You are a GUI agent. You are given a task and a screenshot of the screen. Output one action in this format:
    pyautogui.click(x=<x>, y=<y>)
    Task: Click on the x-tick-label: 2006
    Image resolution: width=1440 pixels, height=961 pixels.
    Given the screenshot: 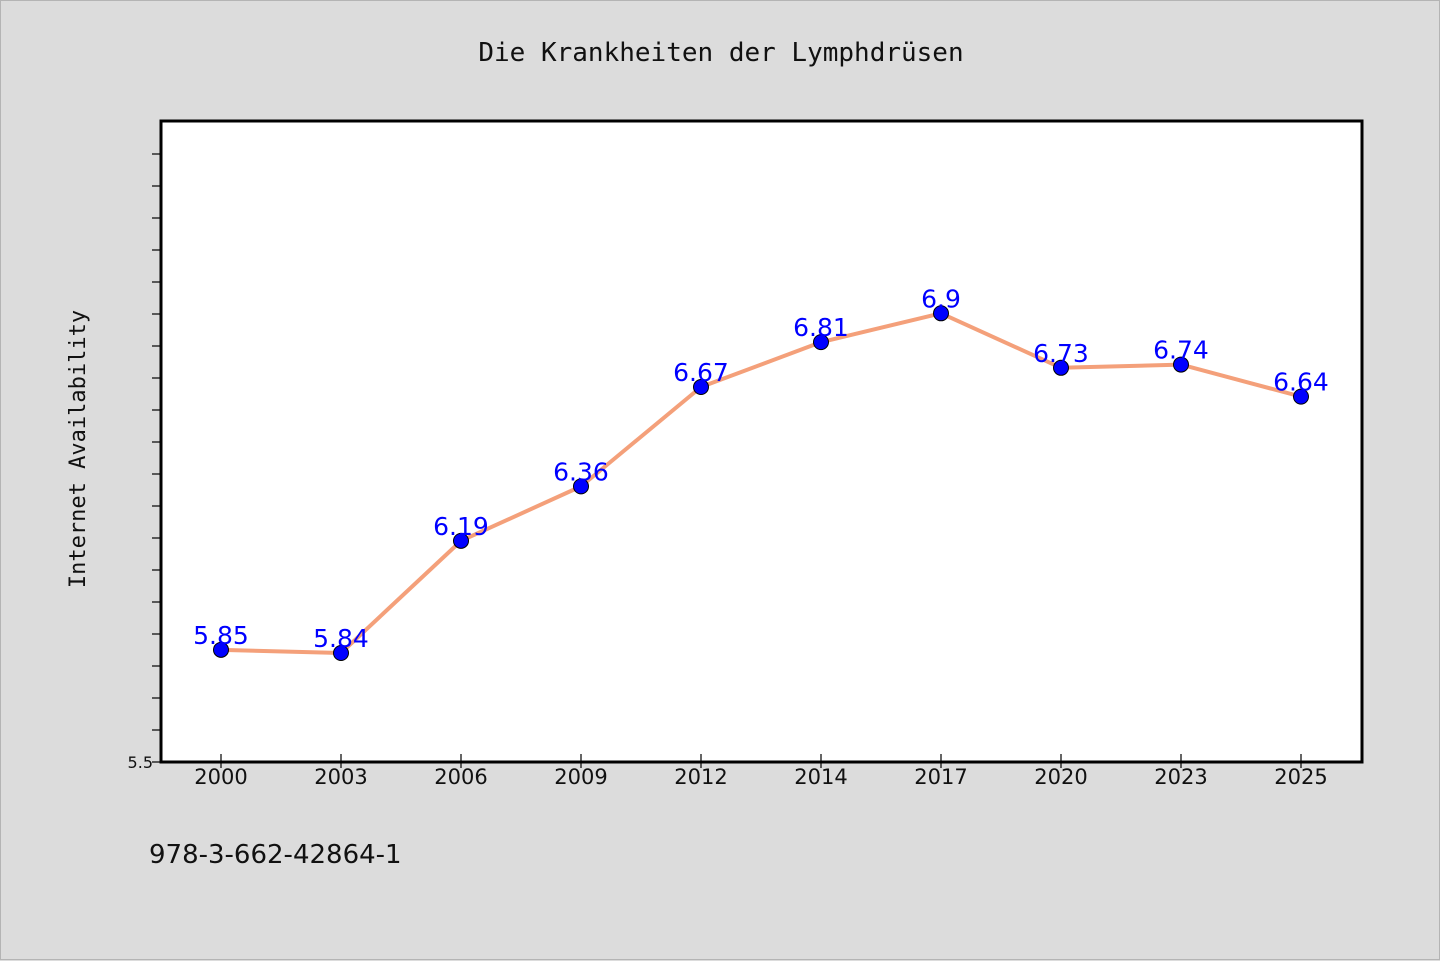 What is the action you would take?
    pyautogui.click(x=460, y=777)
    